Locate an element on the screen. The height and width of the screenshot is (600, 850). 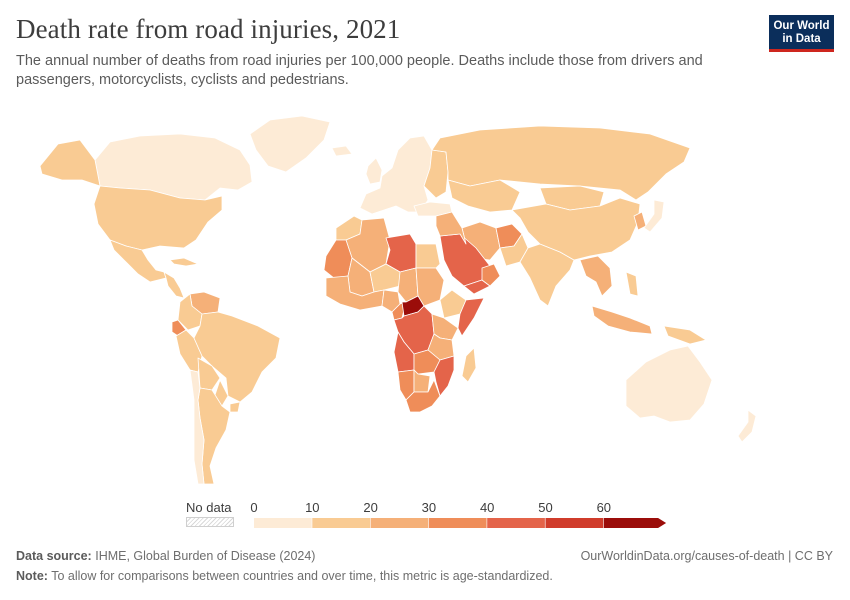
legend-tick-label: 30 is located at coordinates (429, 507).